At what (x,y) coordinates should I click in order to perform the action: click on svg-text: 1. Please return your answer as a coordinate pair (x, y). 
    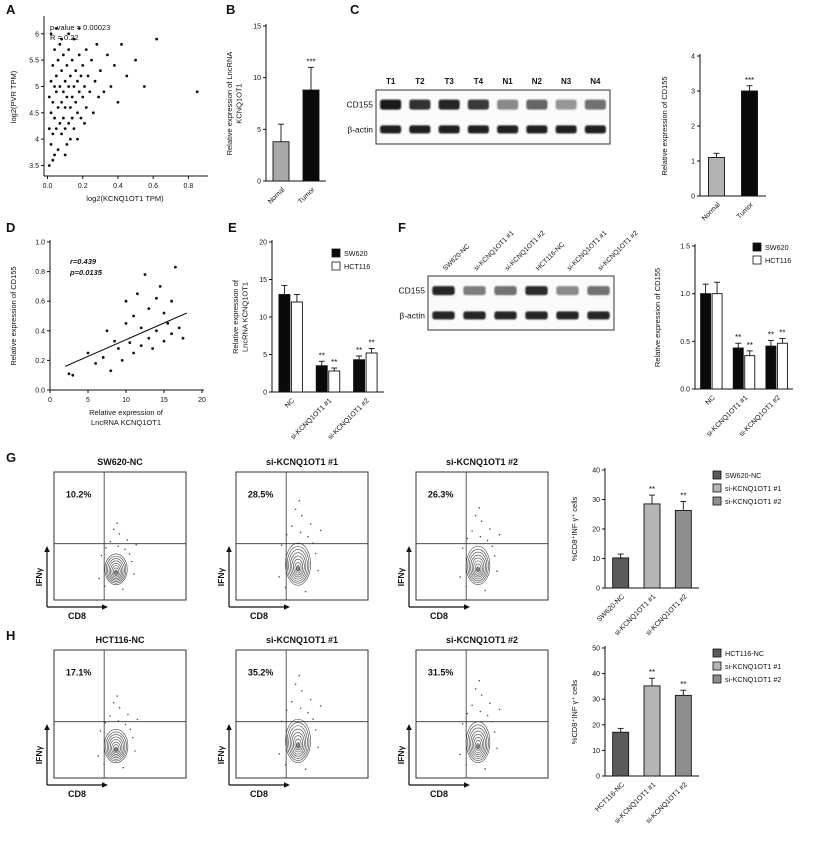
    Looking at the image, I should click on (693, 162).